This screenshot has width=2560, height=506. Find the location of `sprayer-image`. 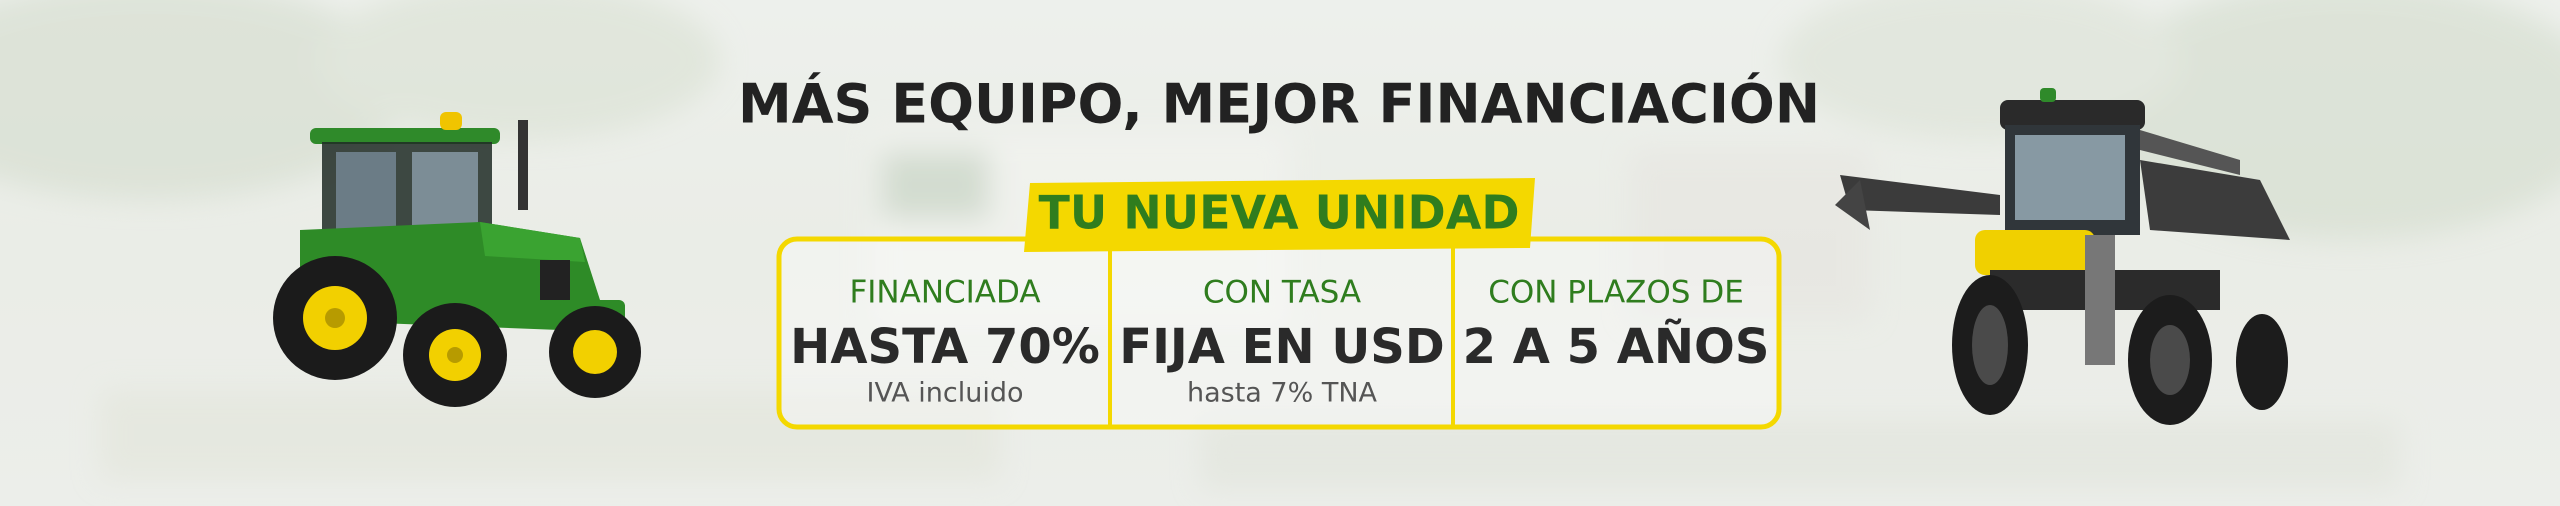

sprayer-image is located at coordinates (2062, 256).